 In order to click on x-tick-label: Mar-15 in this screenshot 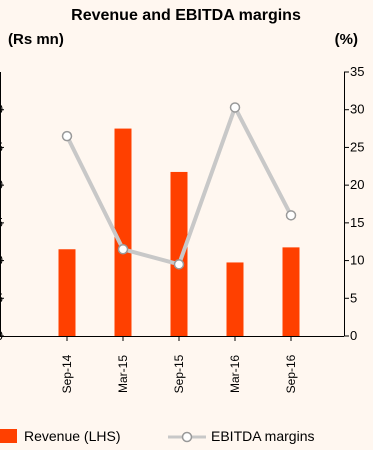, I will do `click(123, 374)`.